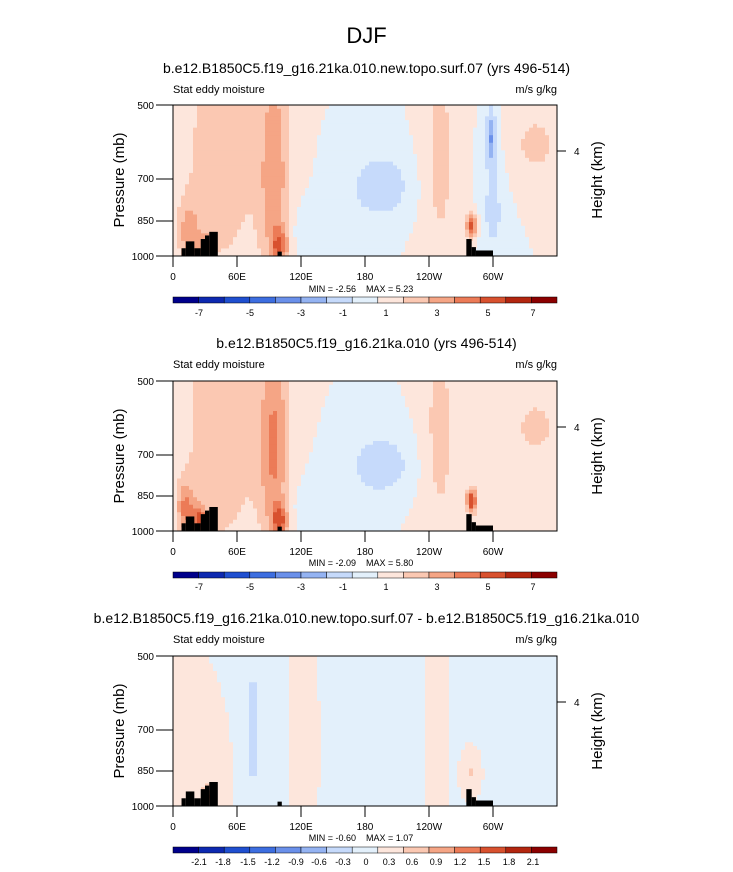 The width and height of the screenshot is (733, 872). Describe the element at coordinates (279, 253) in the screenshot. I see `topography-block` at that location.